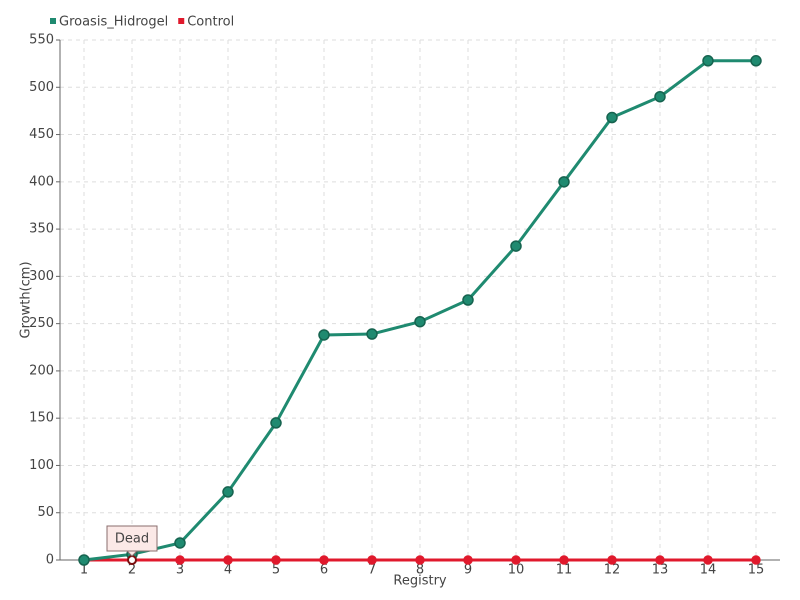  What do you see at coordinates (228, 570) in the screenshot?
I see `x-tick-label: 4` at bounding box center [228, 570].